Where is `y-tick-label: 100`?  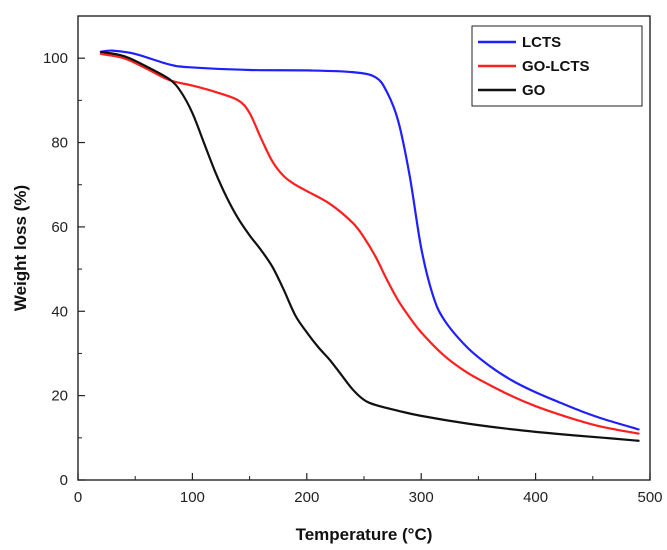 y-tick-label: 100 is located at coordinates (55, 58).